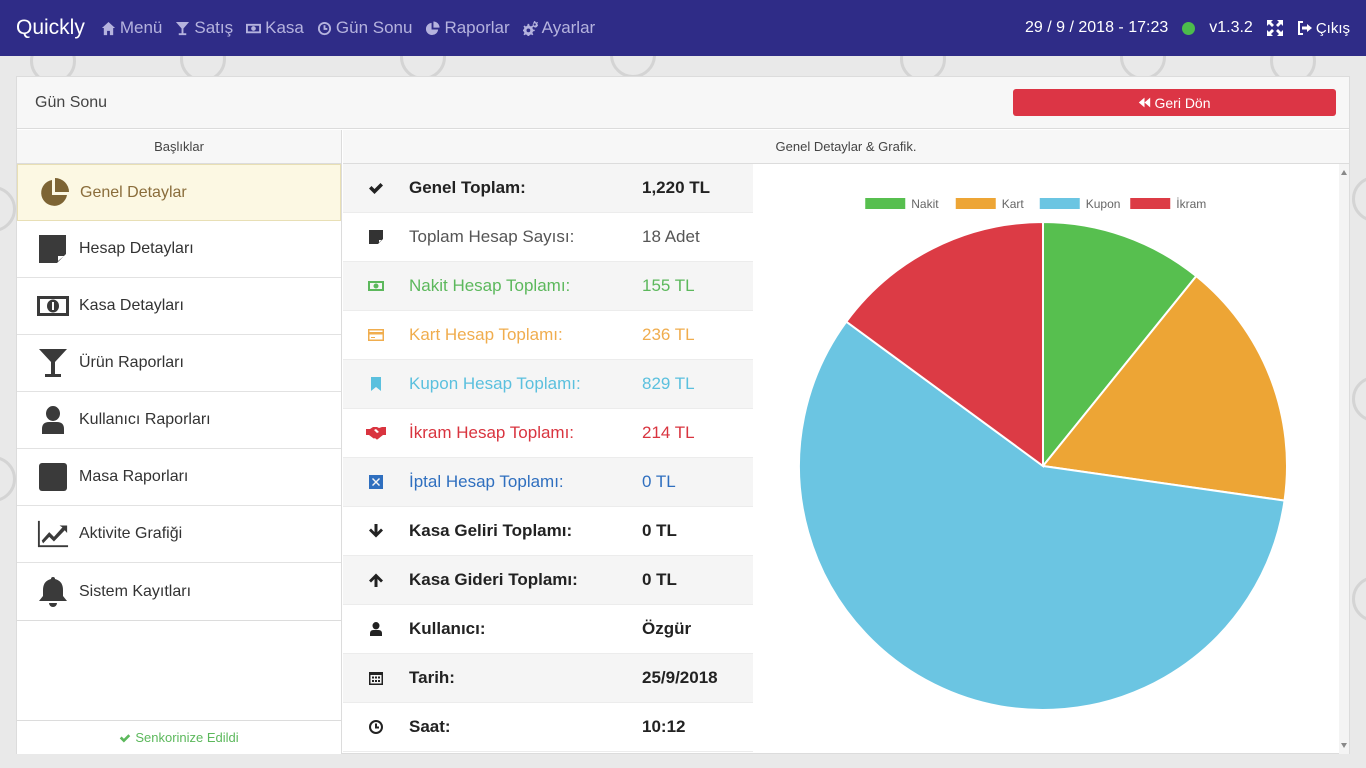  I want to click on sidebar-item-hesap-detaylari: Hesap Detayları, so click(179, 249).